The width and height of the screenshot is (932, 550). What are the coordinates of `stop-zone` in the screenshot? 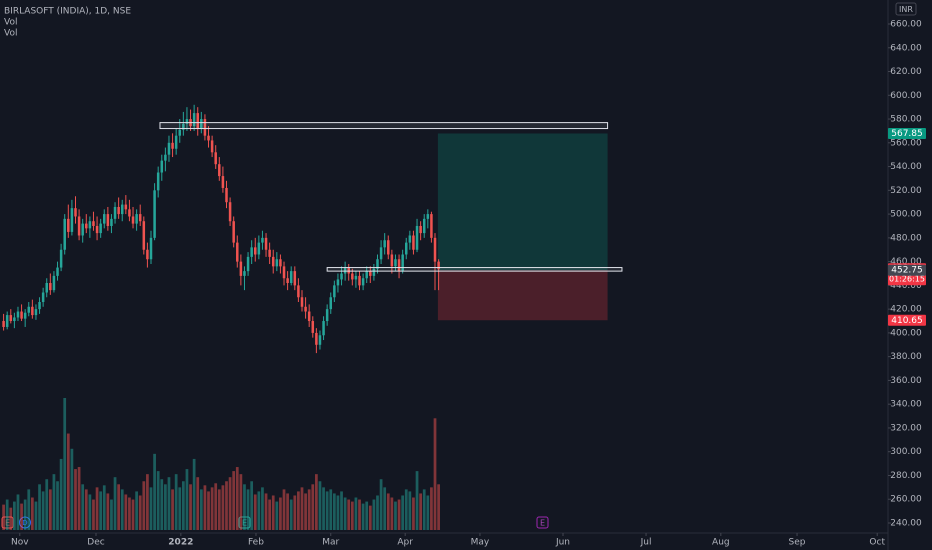 It's located at (522, 295).